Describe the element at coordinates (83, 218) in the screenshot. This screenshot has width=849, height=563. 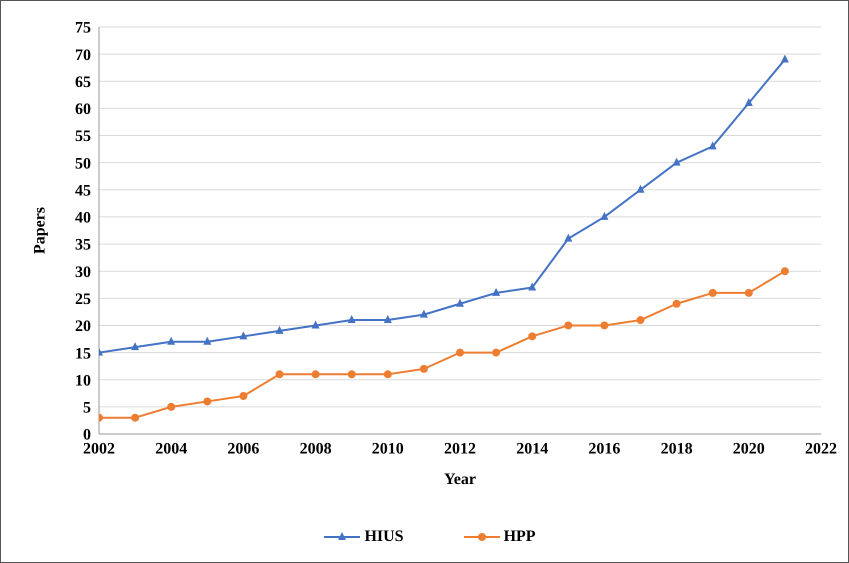
I see `y-tick-label: 40` at that location.